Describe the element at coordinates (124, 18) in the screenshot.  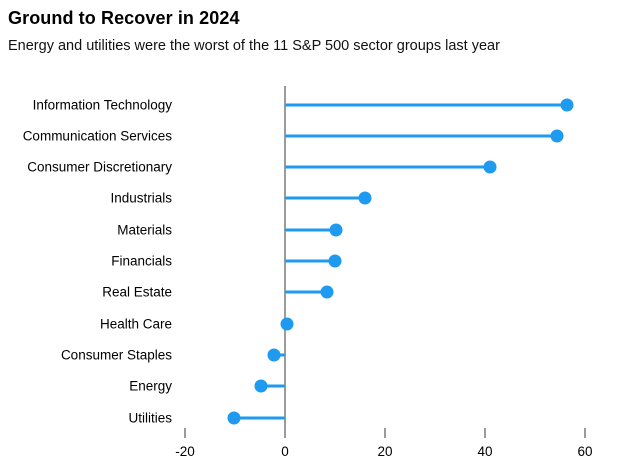
I see `chart-title: Ground to Recover in 2024` at that location.